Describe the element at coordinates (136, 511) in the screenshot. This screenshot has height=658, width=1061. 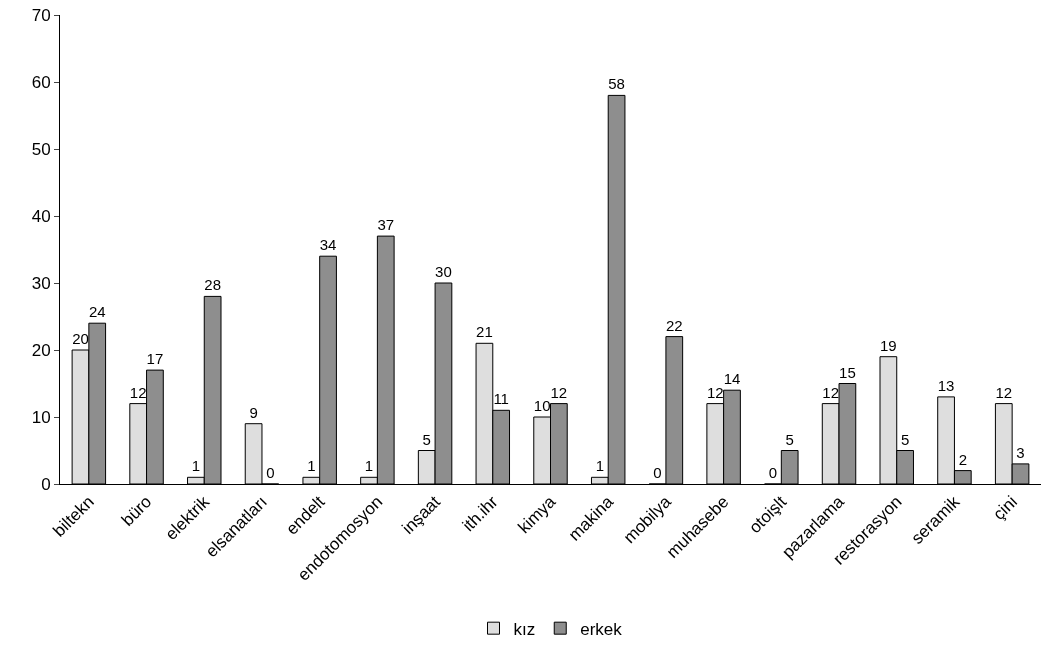
I see `x-tick-label: büro` at that location.